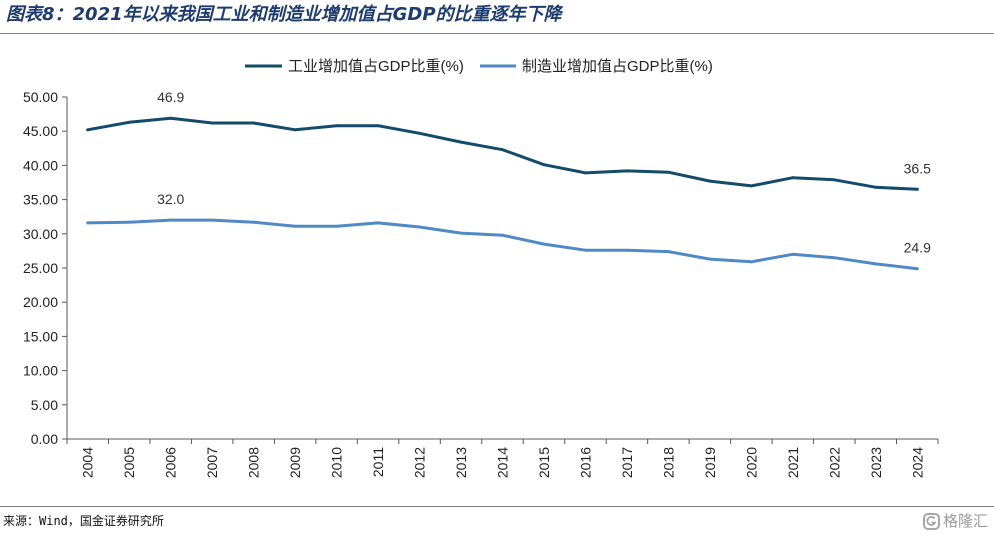 The height and width of the screenshot is (541, 994). What do you see at coordinates (44, 439) in the screenshot?
I see `y-tick-label: 0.00` at bounding box center [44, 439].